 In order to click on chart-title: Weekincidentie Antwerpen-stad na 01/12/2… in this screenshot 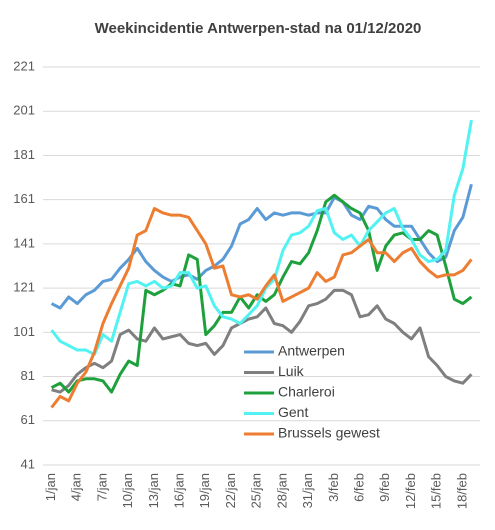, I will do `click(258, 28)`.